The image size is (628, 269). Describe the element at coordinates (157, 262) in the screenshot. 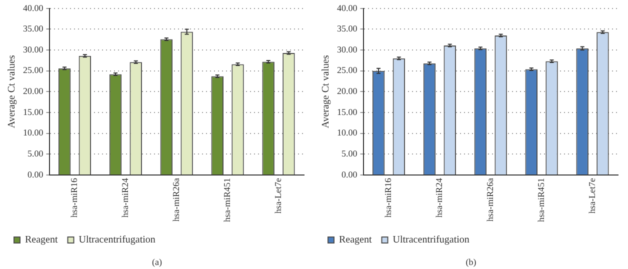

I see `text: (a)` at that location.